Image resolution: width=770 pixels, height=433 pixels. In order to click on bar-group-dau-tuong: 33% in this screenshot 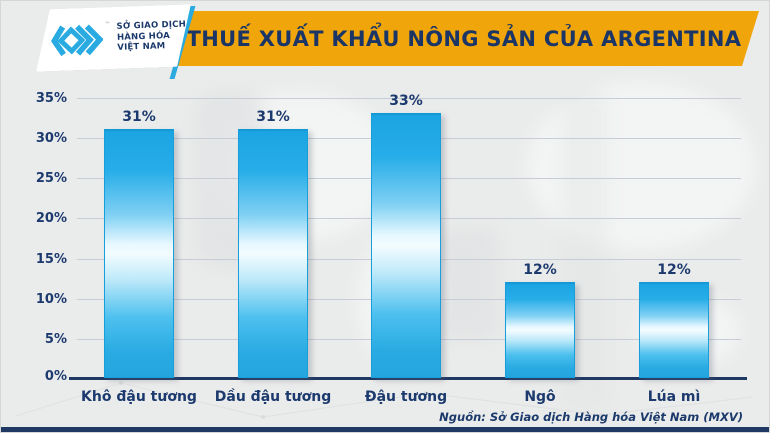, I will do `click(406, 236)`.